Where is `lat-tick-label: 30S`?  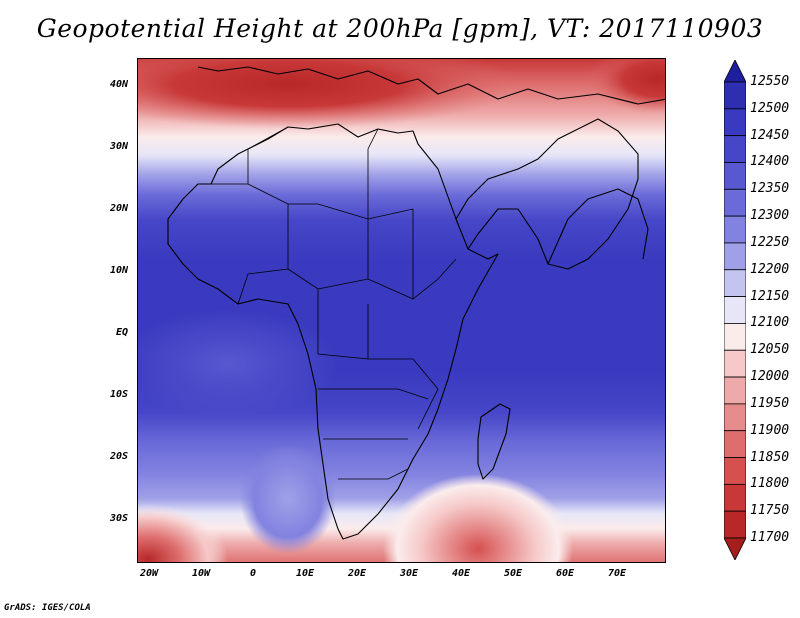 lat-tick-label: 30S is located at coordinates (118, 518).